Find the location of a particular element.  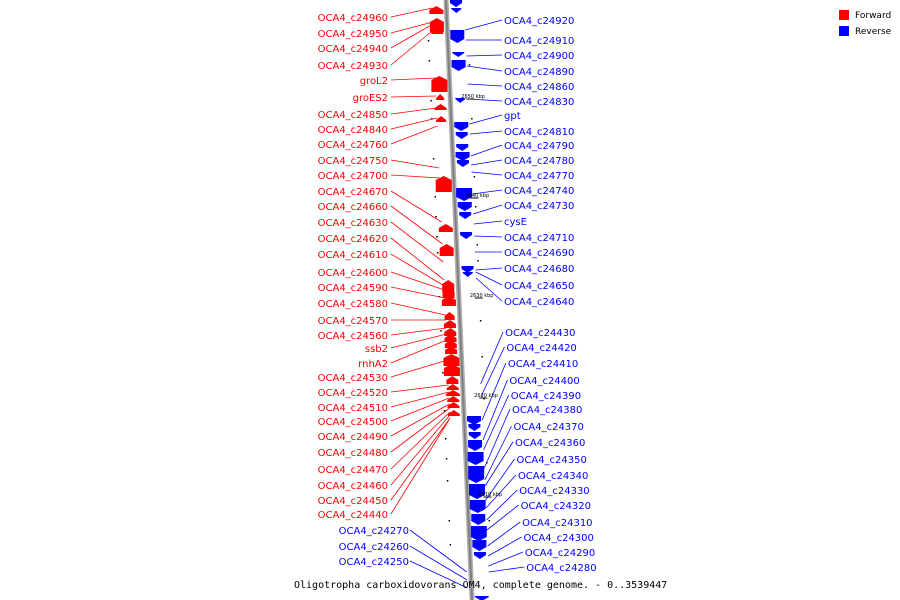

forward-gene-label: OCA4_c24940 is located at coordinates (353, 49).